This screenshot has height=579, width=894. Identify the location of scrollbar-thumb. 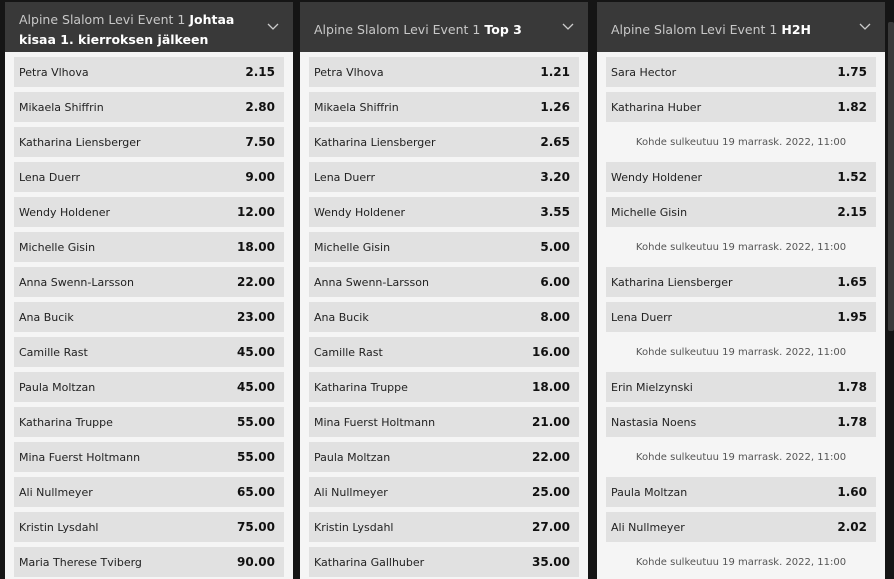
(891, 176).